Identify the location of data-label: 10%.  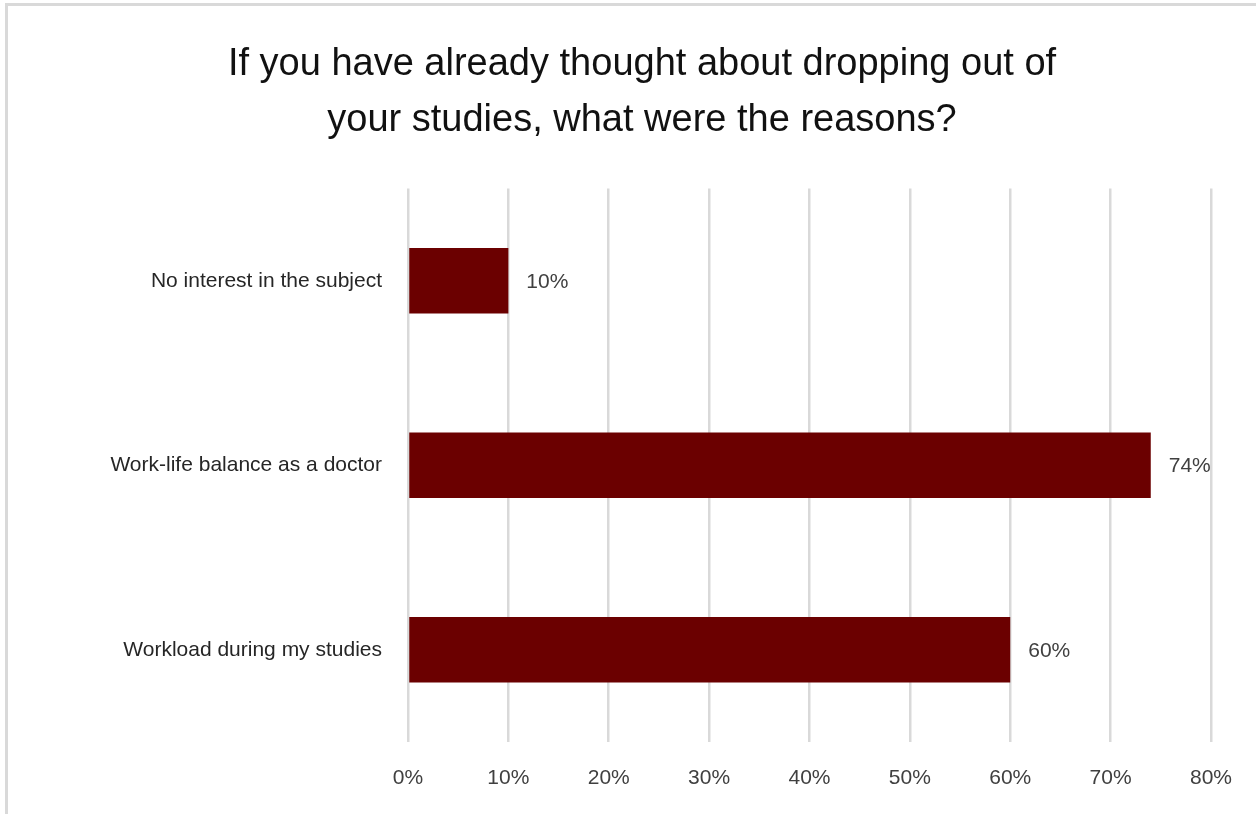
(547, 280).